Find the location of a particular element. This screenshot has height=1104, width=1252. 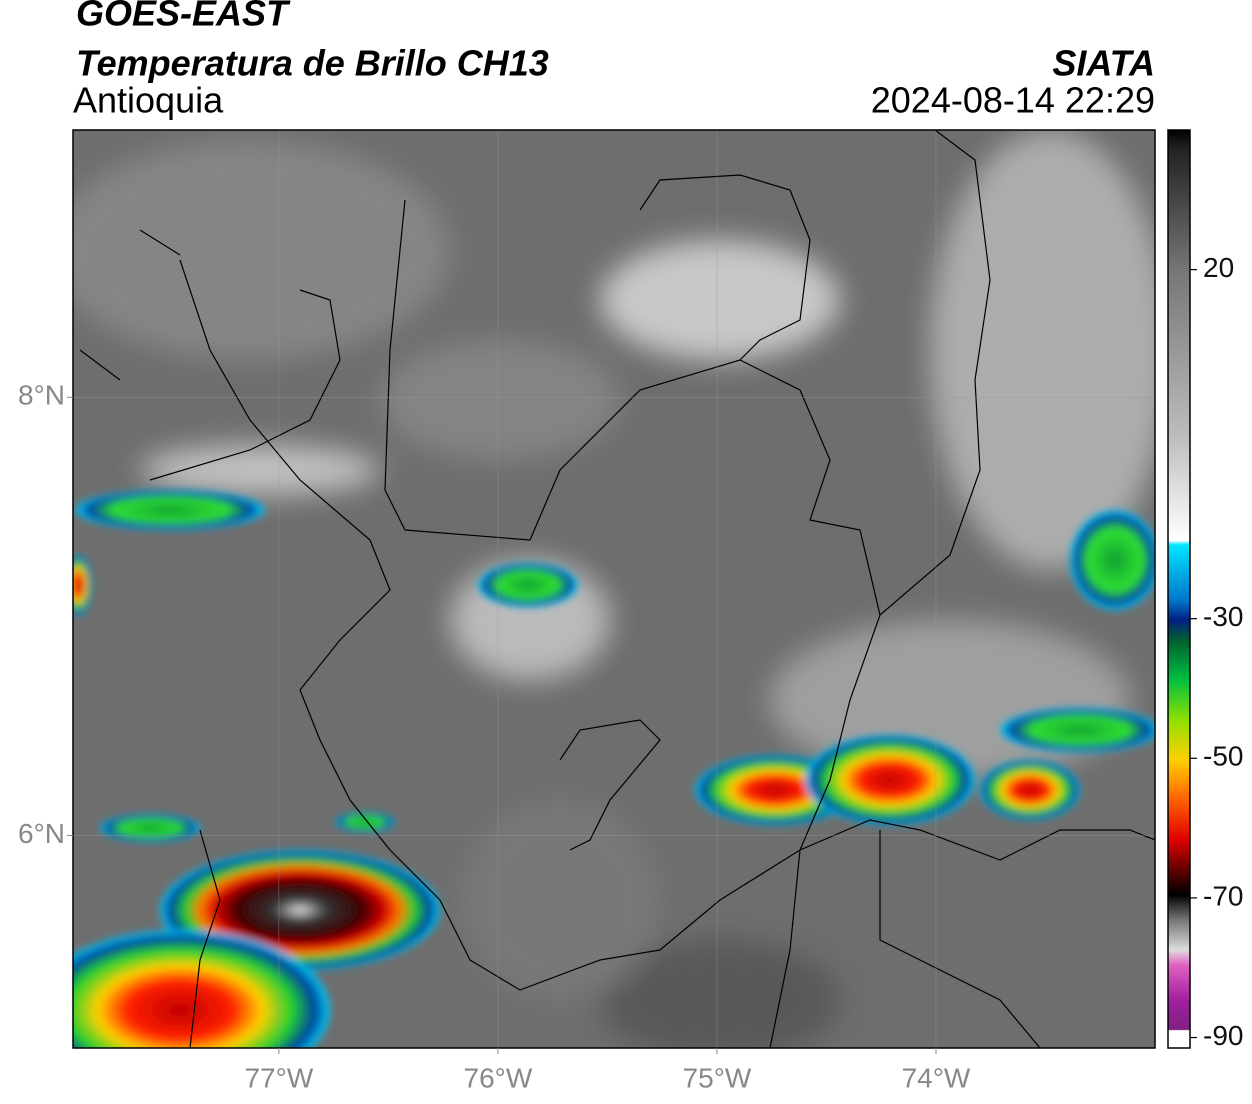

y-tick-label: 8°N is located at coordinates (41, 395).